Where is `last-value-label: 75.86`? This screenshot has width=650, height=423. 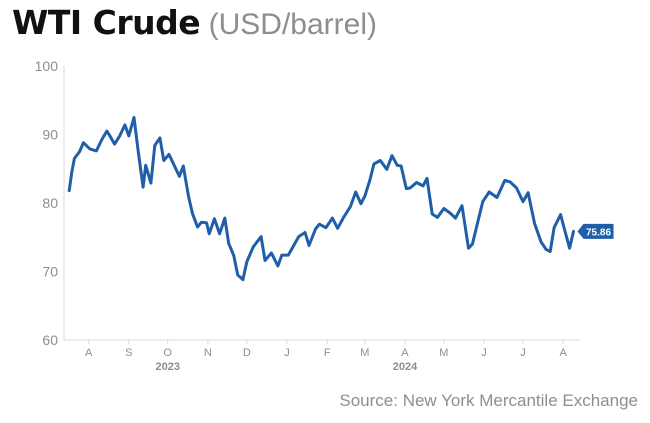
last-value-label: 75.86 is located at coordinates (598, 232).